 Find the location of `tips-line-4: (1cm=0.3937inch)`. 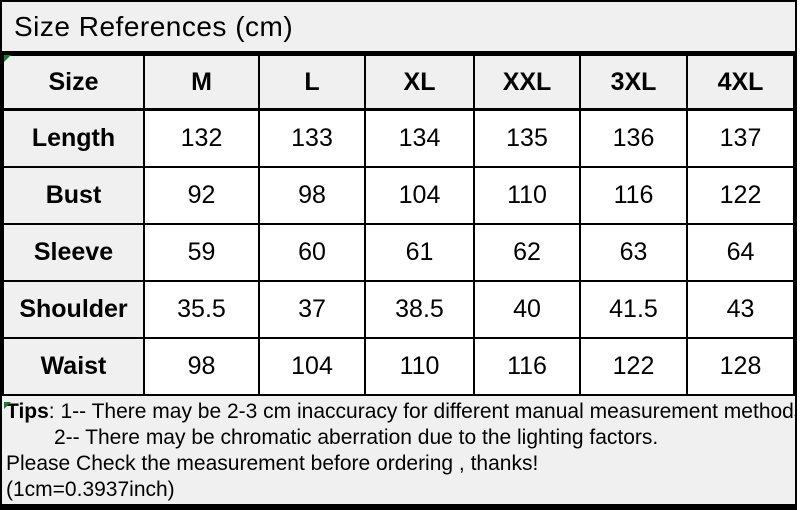

tips-line-4: (1cm=0.3937inch) is located at coordinates (90, 489).